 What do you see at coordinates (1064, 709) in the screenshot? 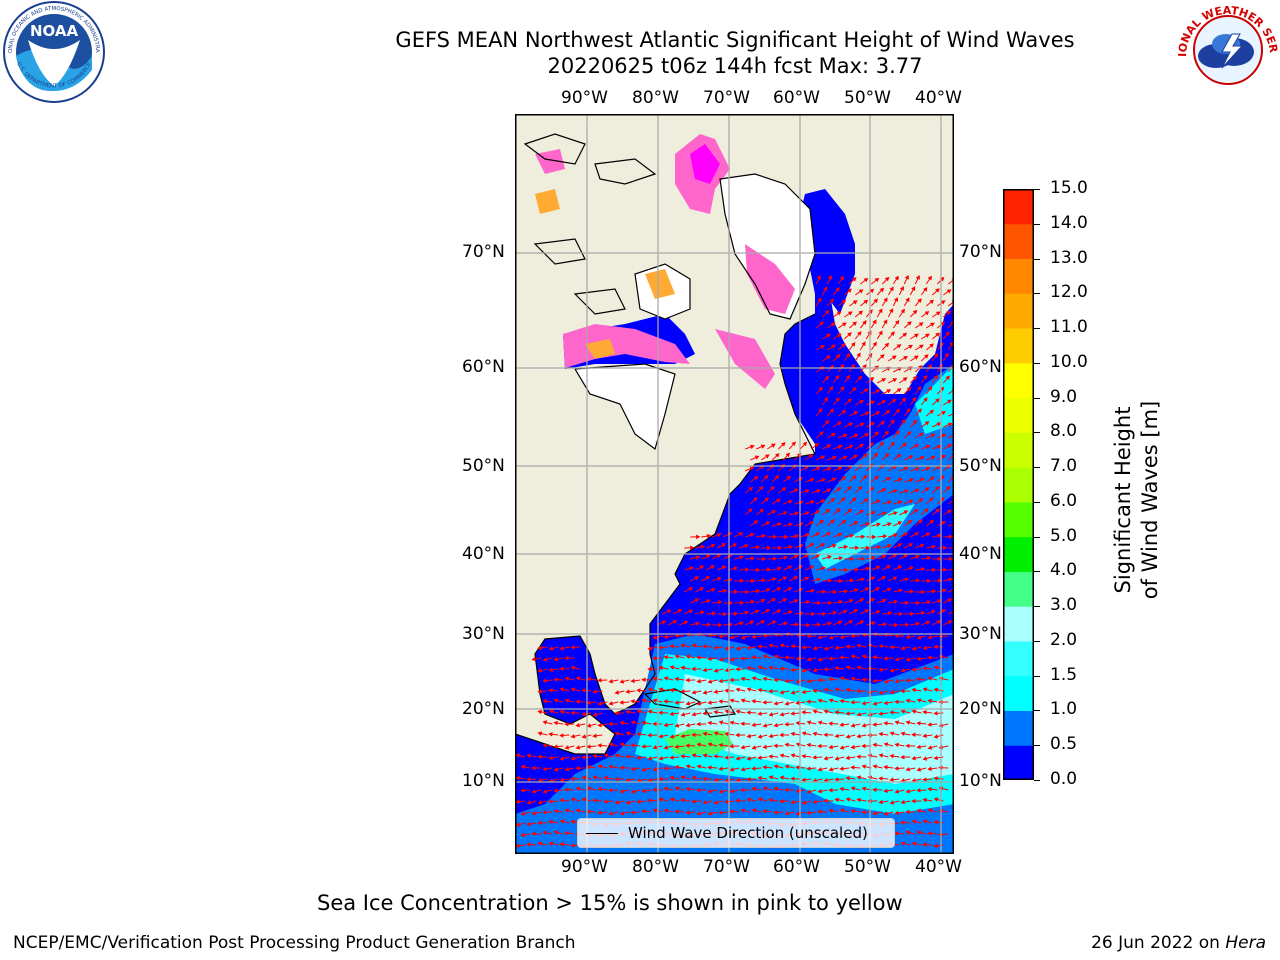
I see `colorbar-tick-label: 1.0` at bounding box center [1064, 709].